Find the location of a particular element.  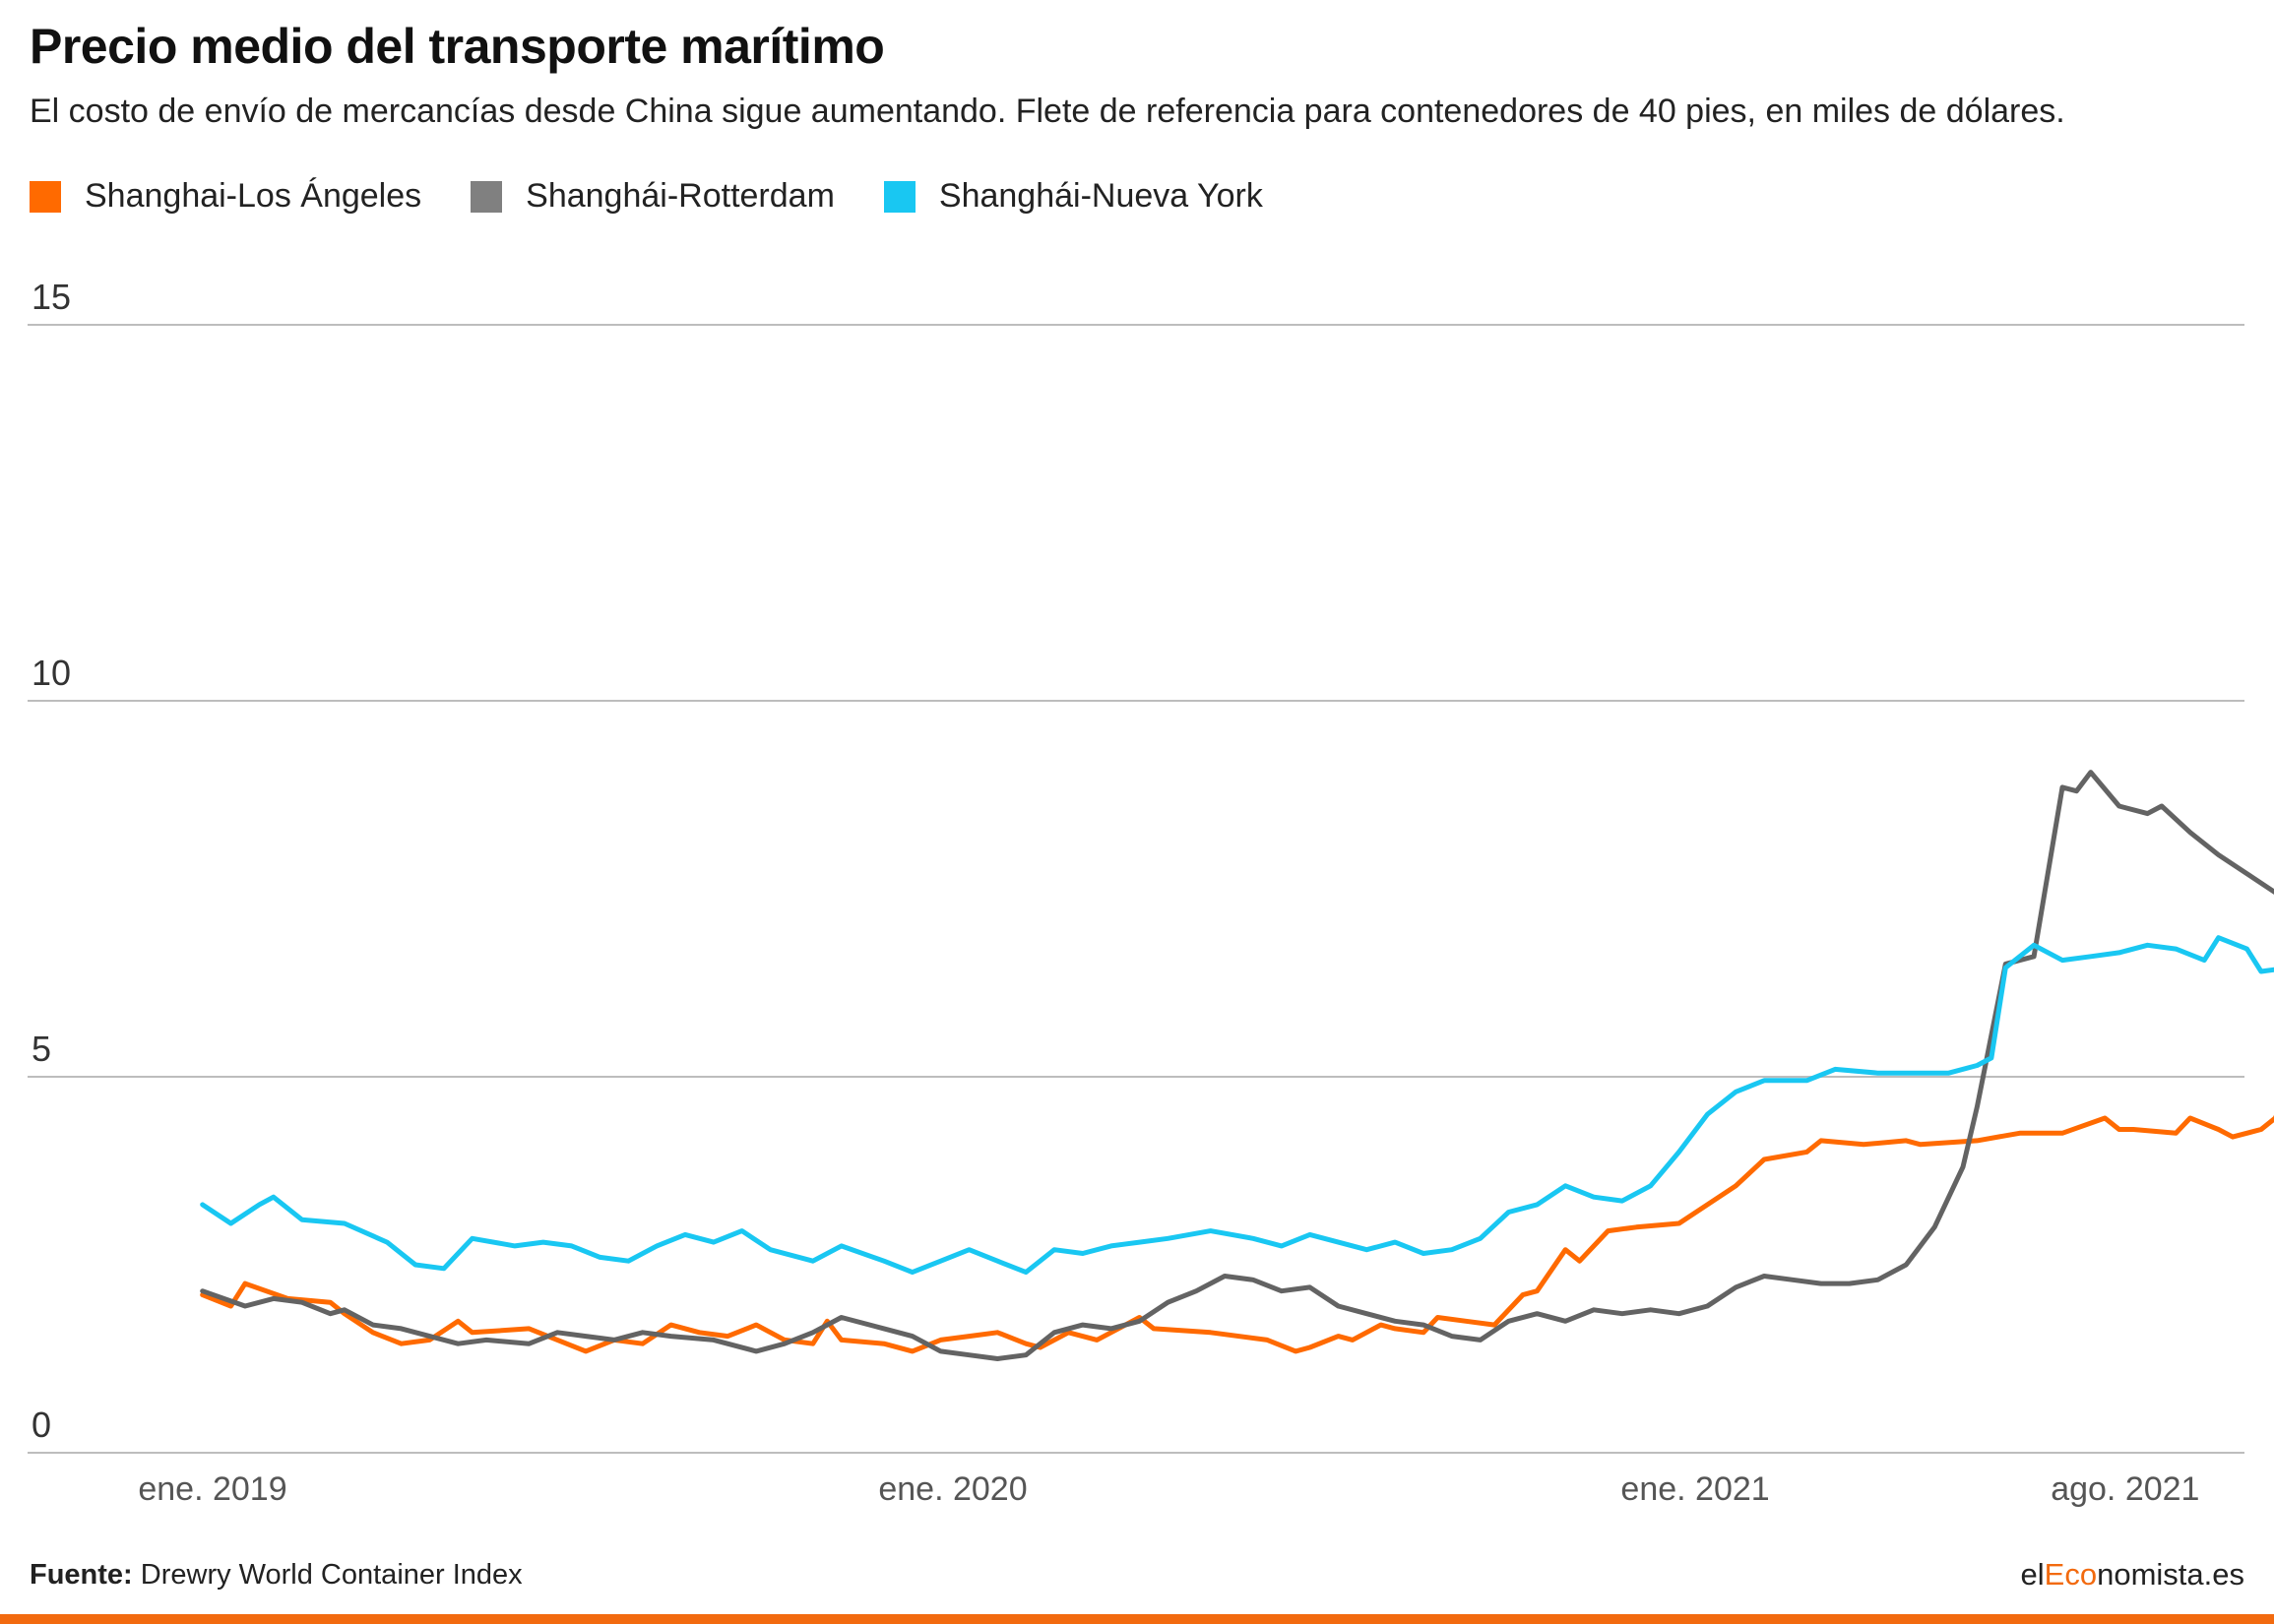

x-tick-label-1: ene. 2020 is located at coordinates (952, 1489).